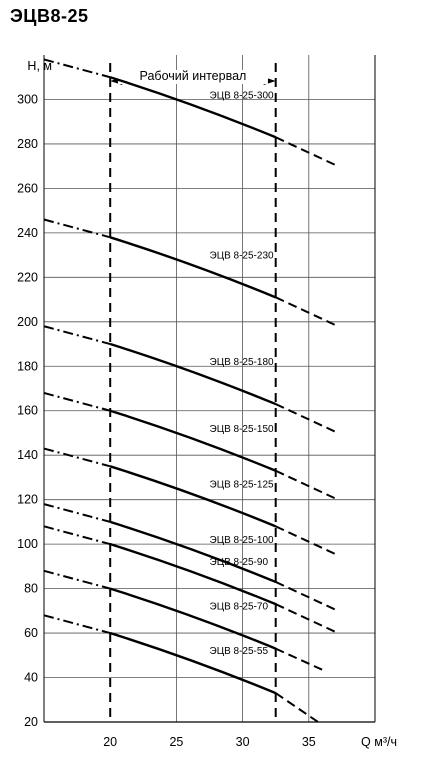 The image size is (428, 771). Describe the element at coordinates (31, 589) in the screenshot. I see `y-tick-label: 80` at that location.